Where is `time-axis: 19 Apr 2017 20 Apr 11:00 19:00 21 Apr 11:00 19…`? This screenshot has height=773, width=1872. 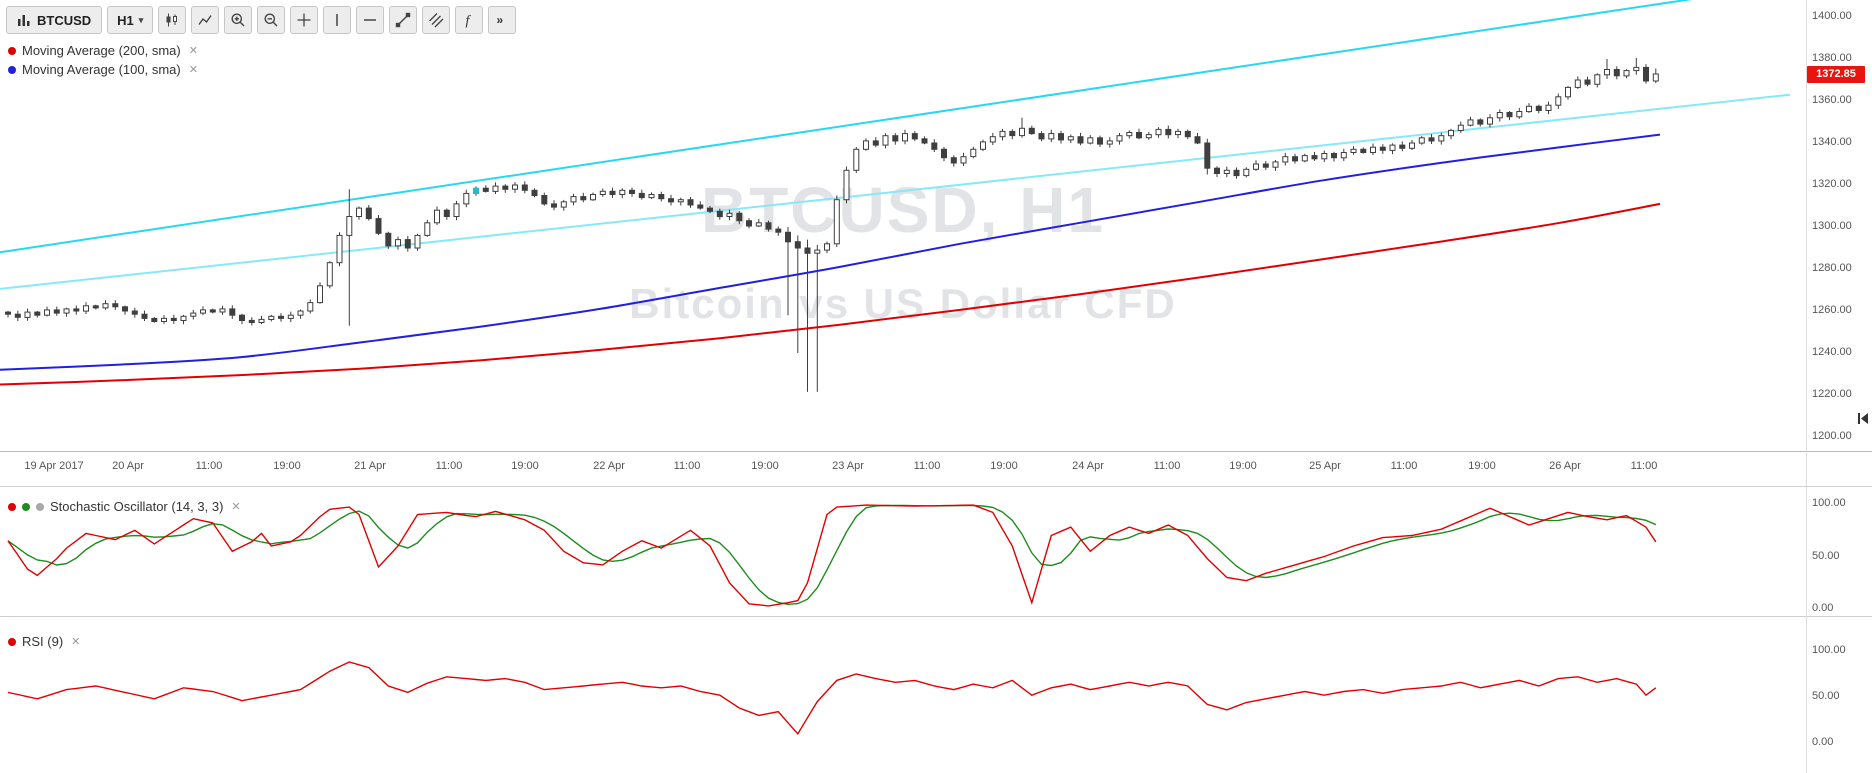 time-axis: 19 Apr 2017 20 Apr 11:00 19:00 21 Apr 11:00 19… is located at coordinates (903, 469).